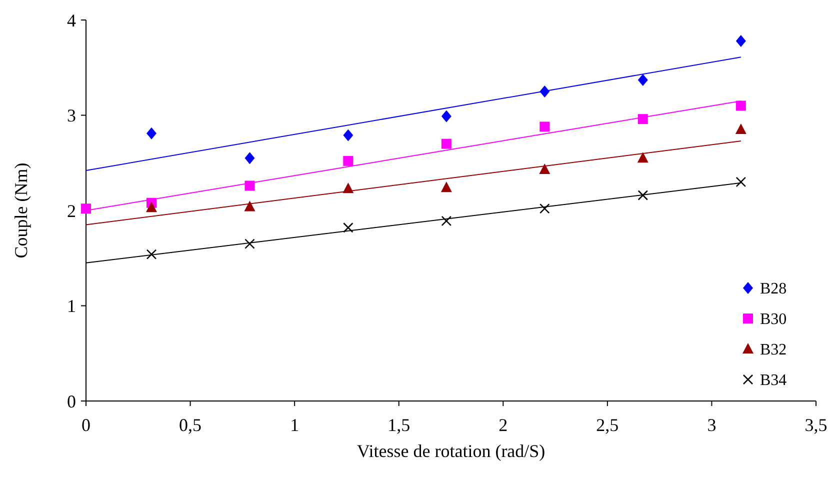  I want to click on legend-label: B30, so click(773, 319).